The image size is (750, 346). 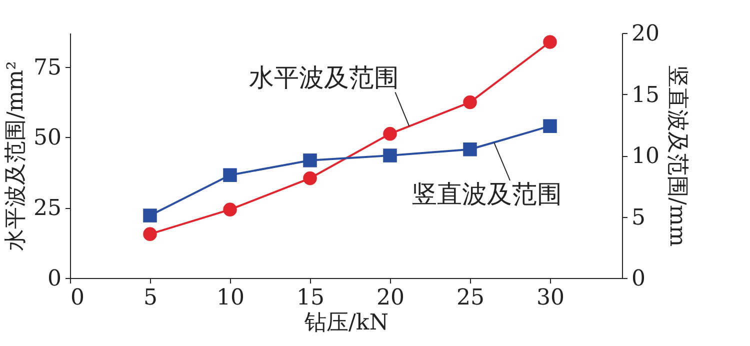 I want to click on y2-tick-label: 5, so click(x=639, y=217).